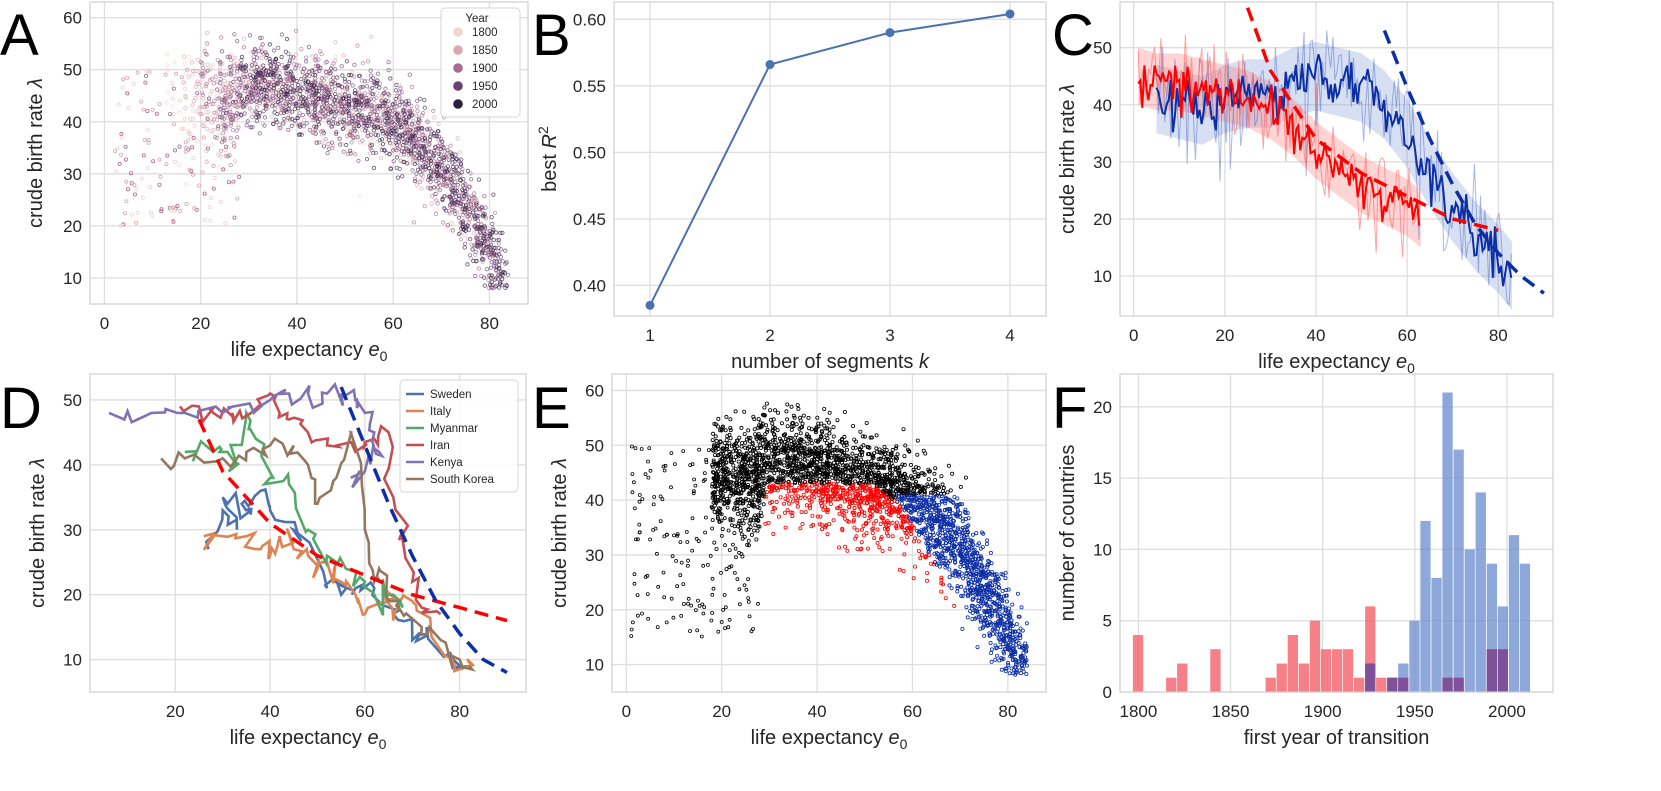 This screenshot has height=791, width=1661. Describe the element at coordinates (318, 551) in the screenshot. I see `series-line-south-korea` at that location.